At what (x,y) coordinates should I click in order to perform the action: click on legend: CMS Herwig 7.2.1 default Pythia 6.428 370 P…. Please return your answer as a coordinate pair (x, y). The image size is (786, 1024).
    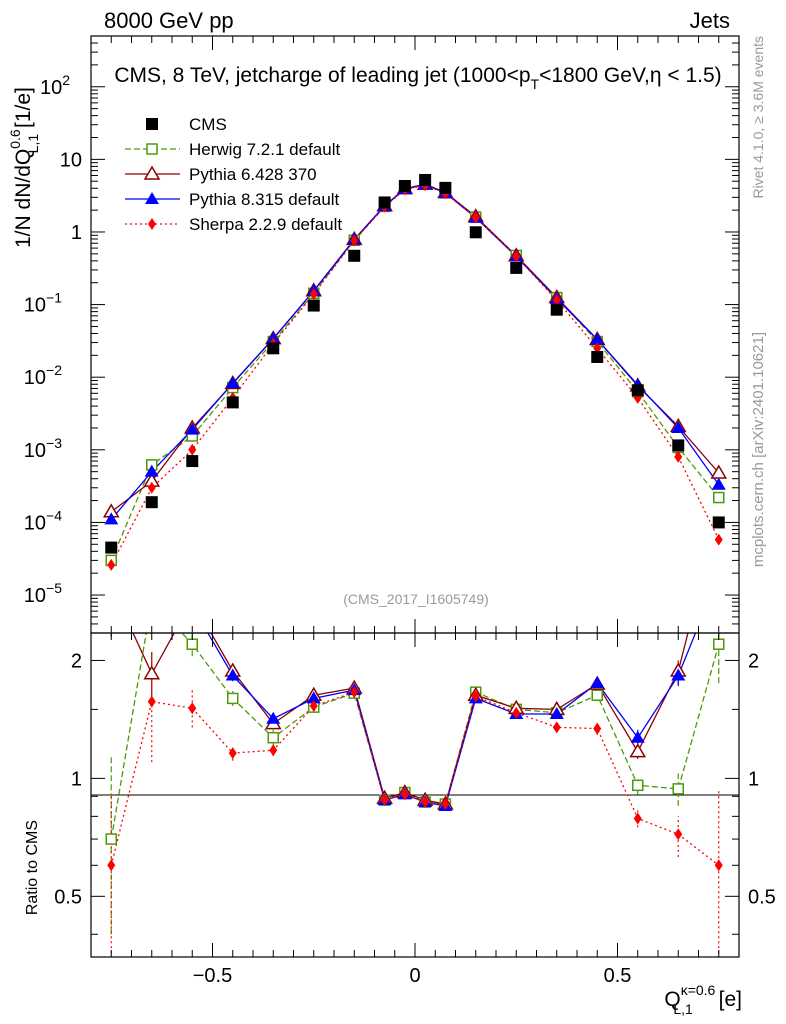
    Looking at the image, I should click on (233, 174).